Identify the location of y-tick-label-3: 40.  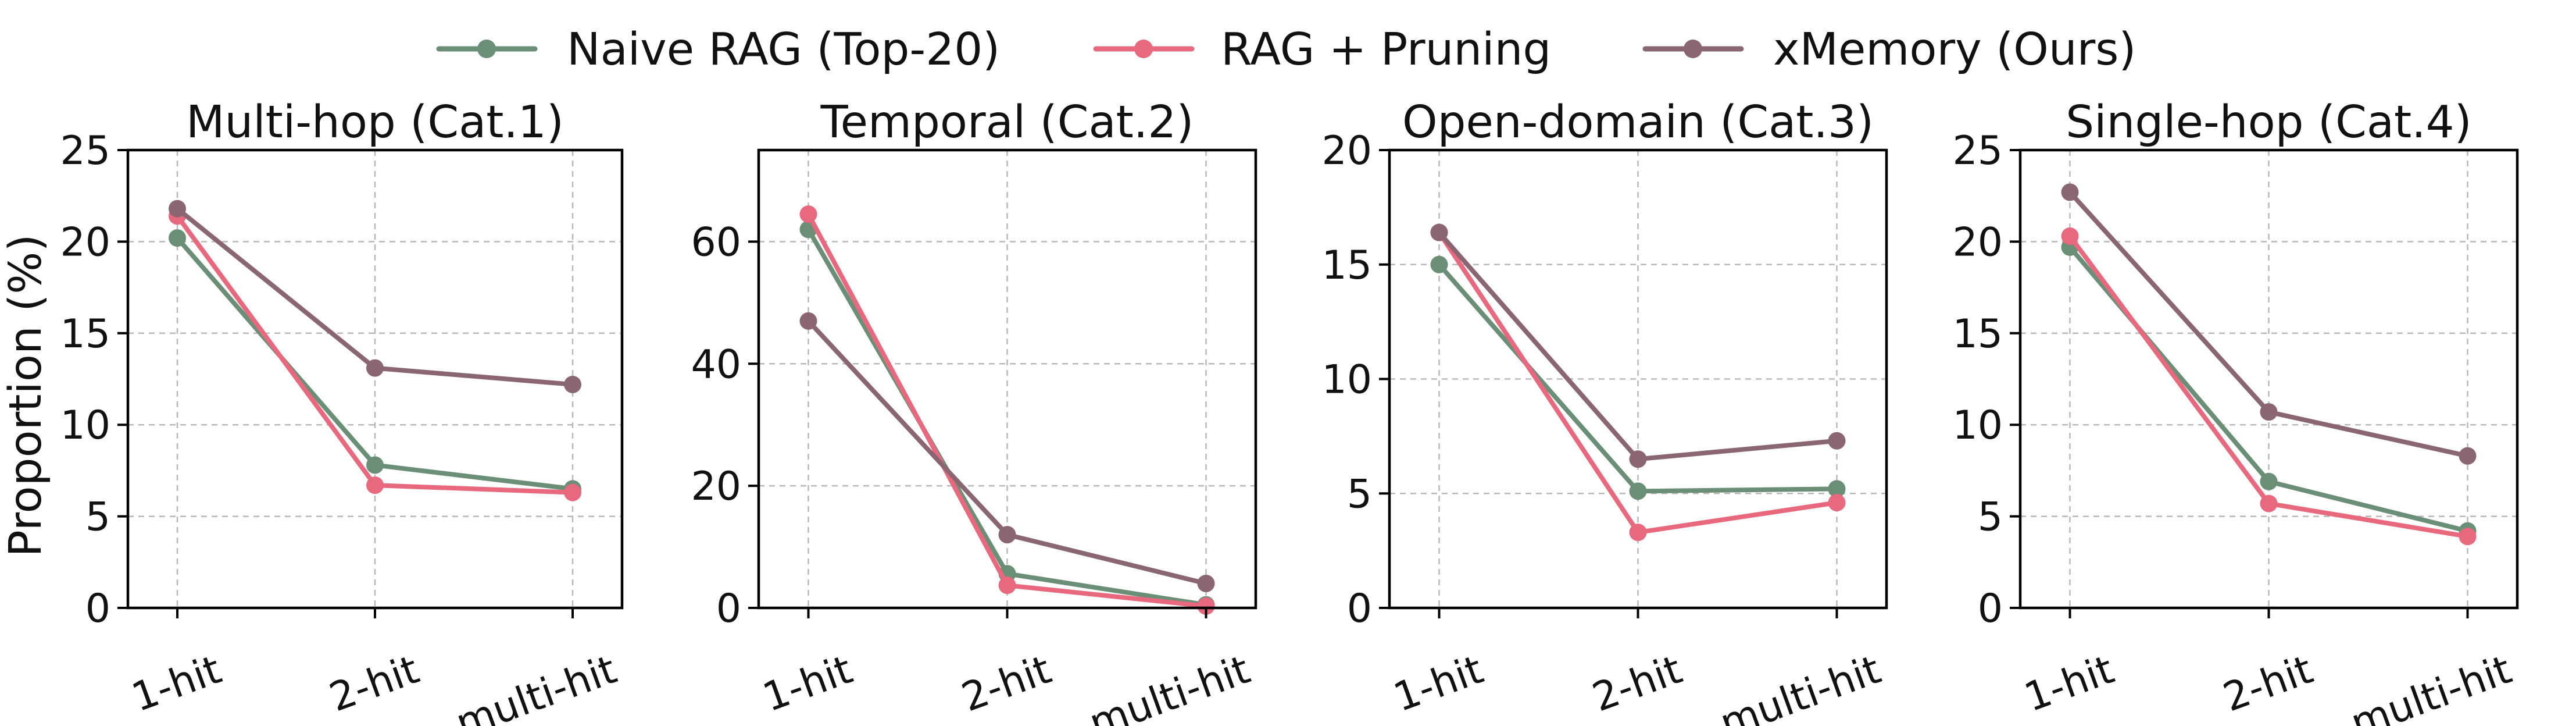
(716, 364).